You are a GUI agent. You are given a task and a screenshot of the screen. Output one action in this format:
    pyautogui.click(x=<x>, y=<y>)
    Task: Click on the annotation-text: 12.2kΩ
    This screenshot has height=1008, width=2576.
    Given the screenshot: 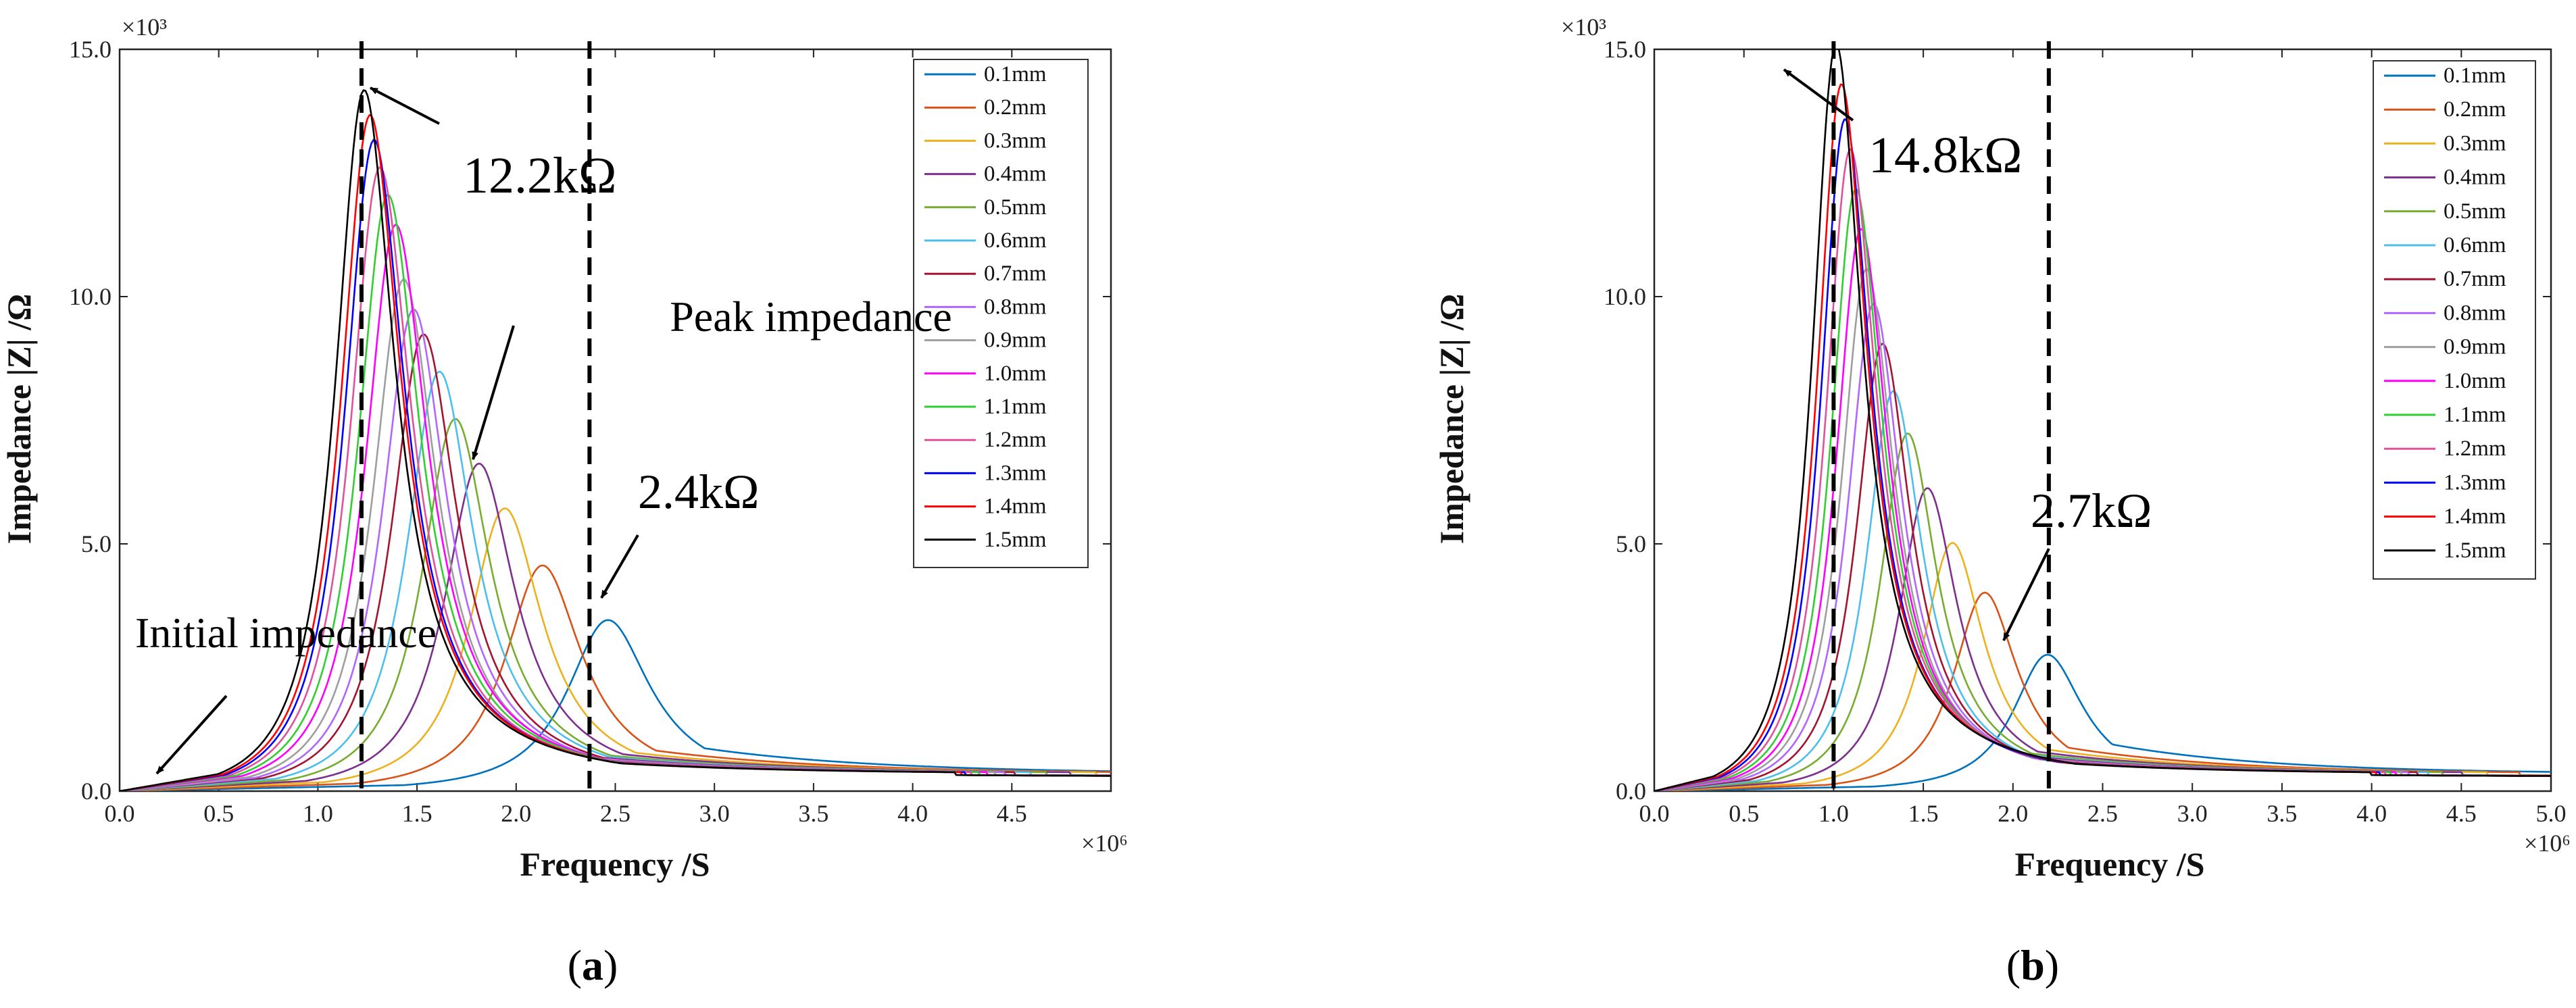 What is the action you would take?
    pyautogui.click(x=540, y=176)
    